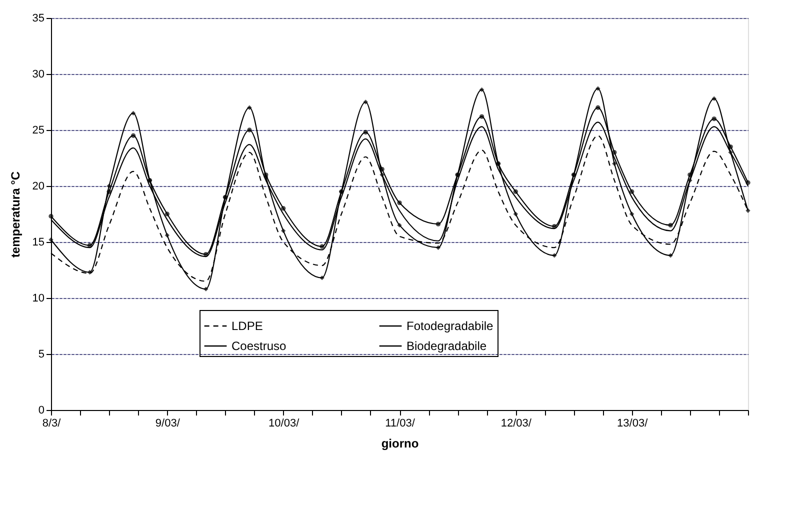 This screenshot has width=790, height=515. Describe the element at coordinates (446, 346) in the screenshot. I see `legend-label: Biodegradabile` at that location.